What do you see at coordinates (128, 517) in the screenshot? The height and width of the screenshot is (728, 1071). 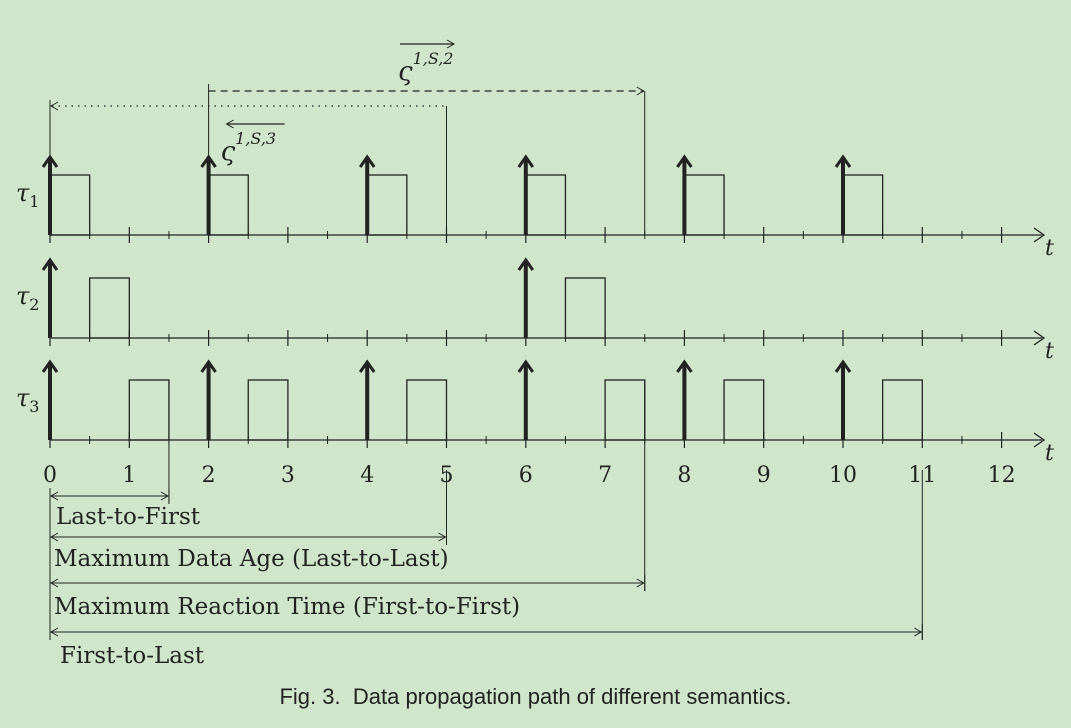 I see `semantic-label: Last-to-First` at bounding box center [128, 517].